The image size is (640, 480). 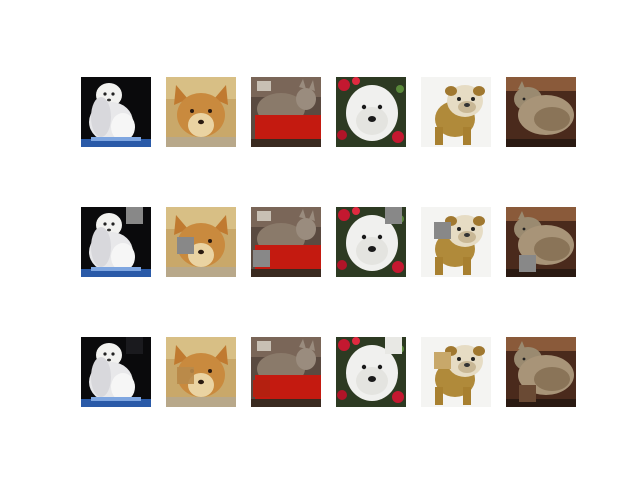 What do you see at coordinates (541, 372) in the screenshot?
I see `reconstructed-cat-sofa-image` at bounding box center [541, 372].